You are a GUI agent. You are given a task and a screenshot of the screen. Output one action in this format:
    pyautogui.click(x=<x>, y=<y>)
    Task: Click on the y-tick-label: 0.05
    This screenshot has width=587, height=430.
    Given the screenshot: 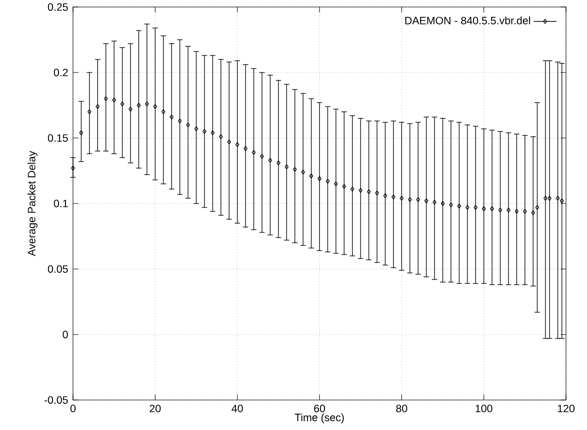 What is the action you would take?
    pyautogui.click(x=58, y=269)
    